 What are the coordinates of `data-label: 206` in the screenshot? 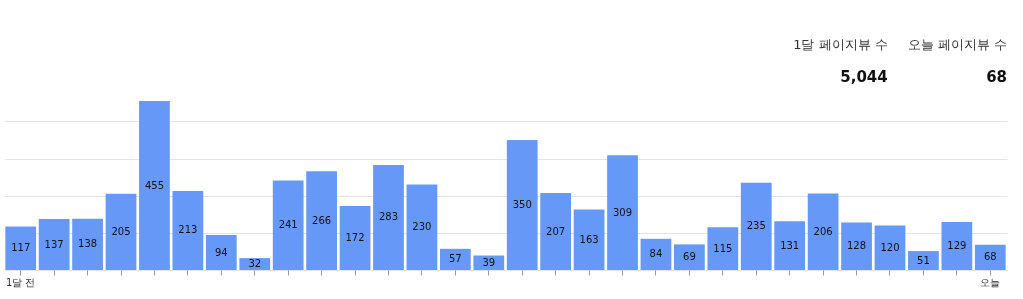 It's located at (823, 231).